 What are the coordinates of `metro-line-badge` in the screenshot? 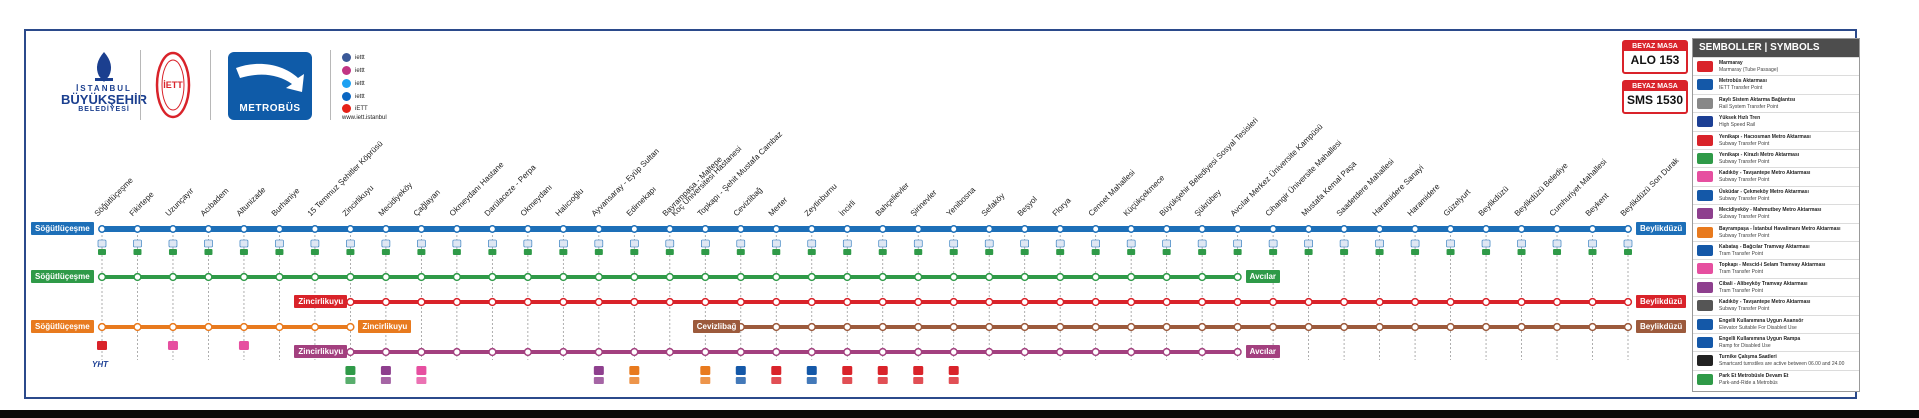 It's located at (953, 380).